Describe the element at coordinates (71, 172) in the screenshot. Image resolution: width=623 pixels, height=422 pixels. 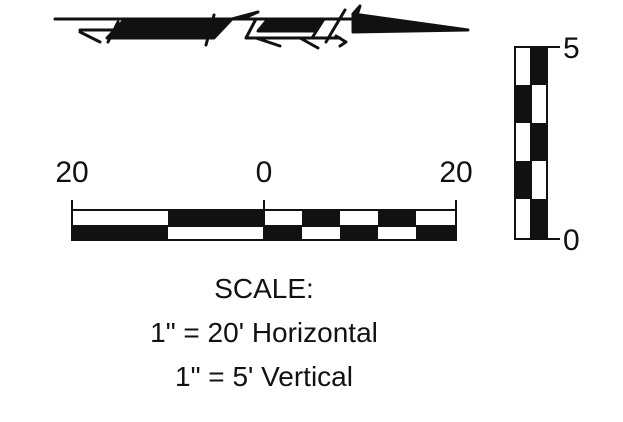
I see `horizontal-label-left: 20` at that location.